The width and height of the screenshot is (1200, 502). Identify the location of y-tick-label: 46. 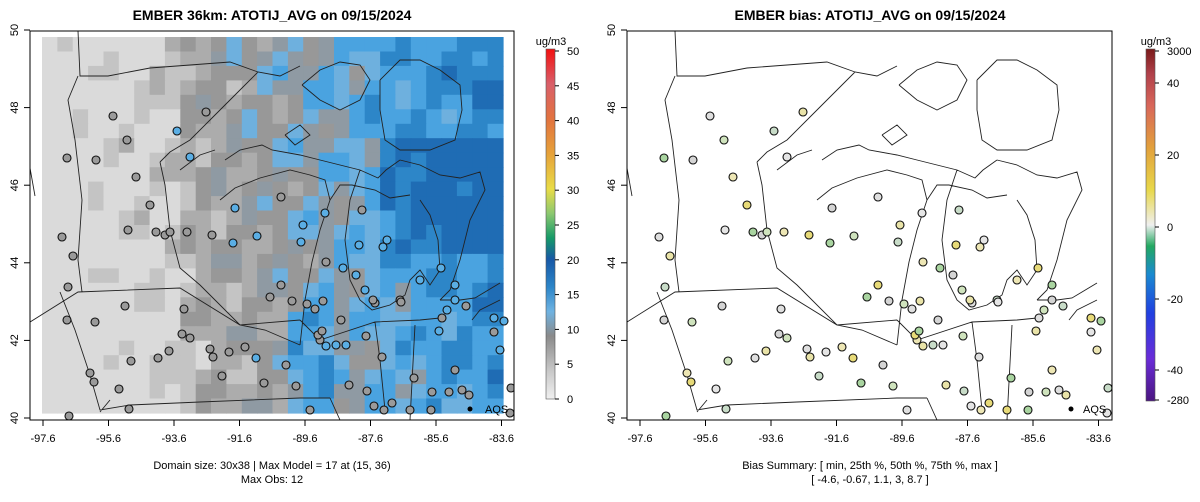
(15, 185).